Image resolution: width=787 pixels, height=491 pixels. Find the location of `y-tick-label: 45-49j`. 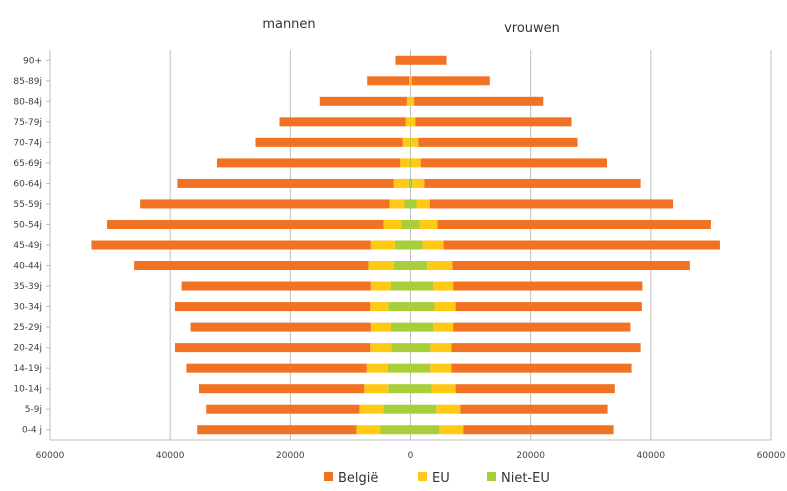

y-tick-label: 45-49j is located at coordinates (27, 246).